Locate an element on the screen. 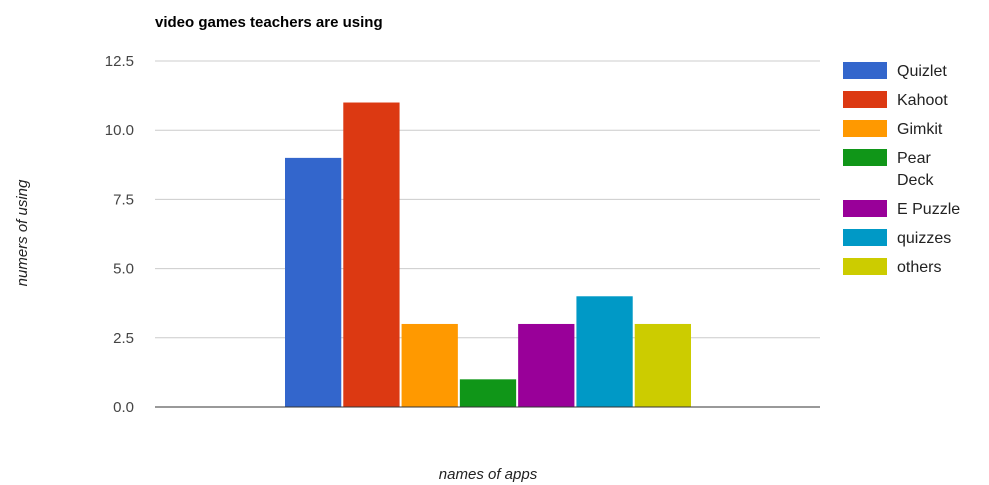 The height and width of the screenshot is (485, 989). y-axis-ticks: 0.0 2.5 5.0 7.5 10.0 12.5 is located at coordinates (119, 234).